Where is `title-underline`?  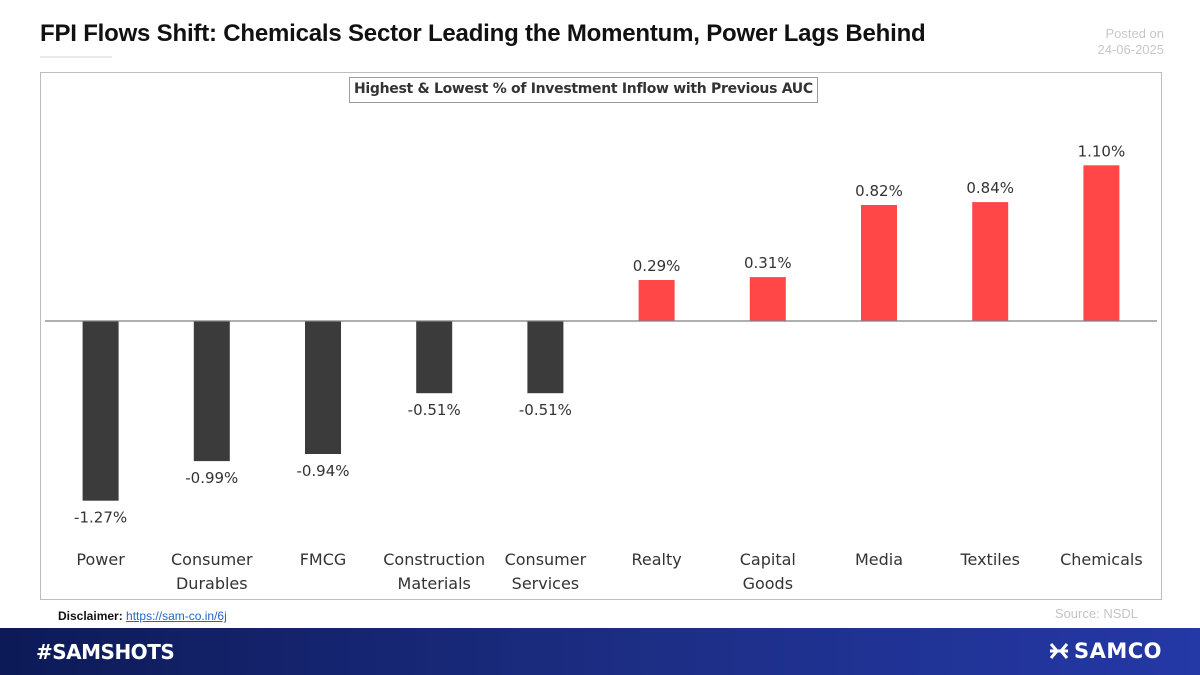 title-underline is located at coordinates (76, 57).